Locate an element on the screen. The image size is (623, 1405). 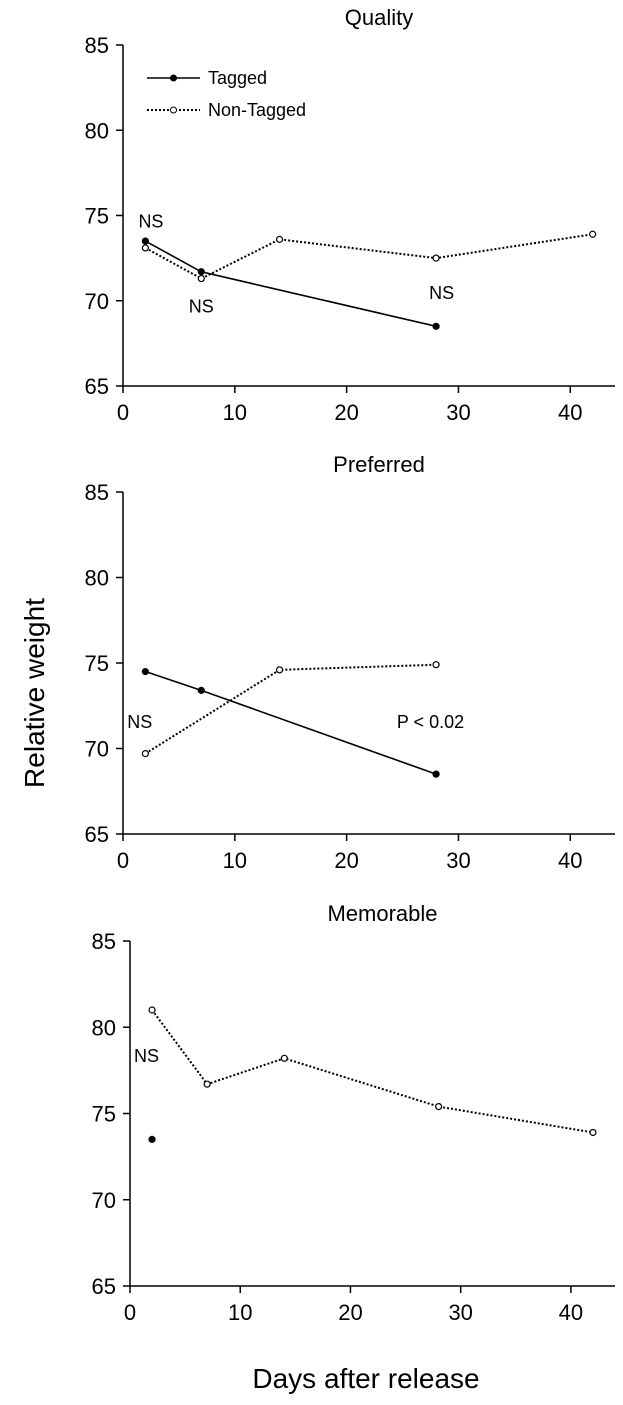
legend-label-non-tagged: Non-Tagged is located at coordinates (257, 110).